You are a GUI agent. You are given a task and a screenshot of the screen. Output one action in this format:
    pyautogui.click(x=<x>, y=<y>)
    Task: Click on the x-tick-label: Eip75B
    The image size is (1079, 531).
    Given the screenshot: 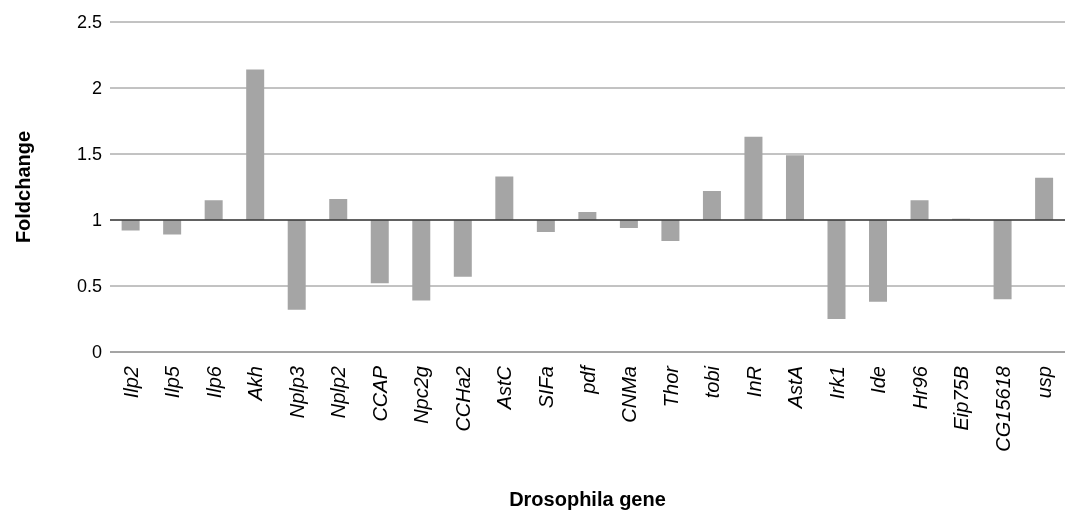 What is the action you would take?
    pyautogui.click(x=961, y=398)
    